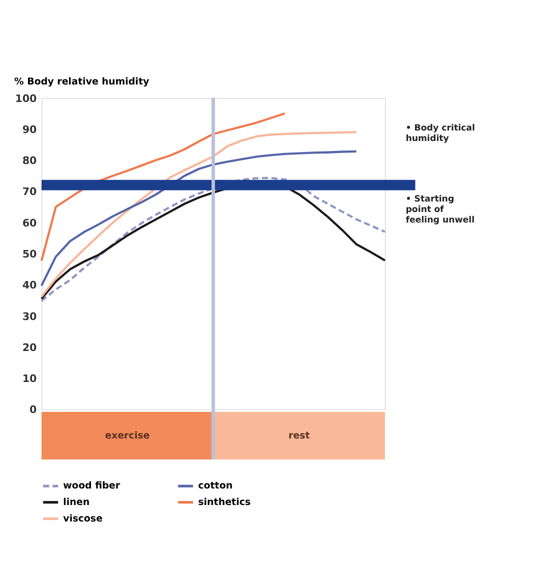  What do you see at coordinates (29, 316) in the screenshot?
I see `y-tick-label: 30` at bounding box center [29, 316].